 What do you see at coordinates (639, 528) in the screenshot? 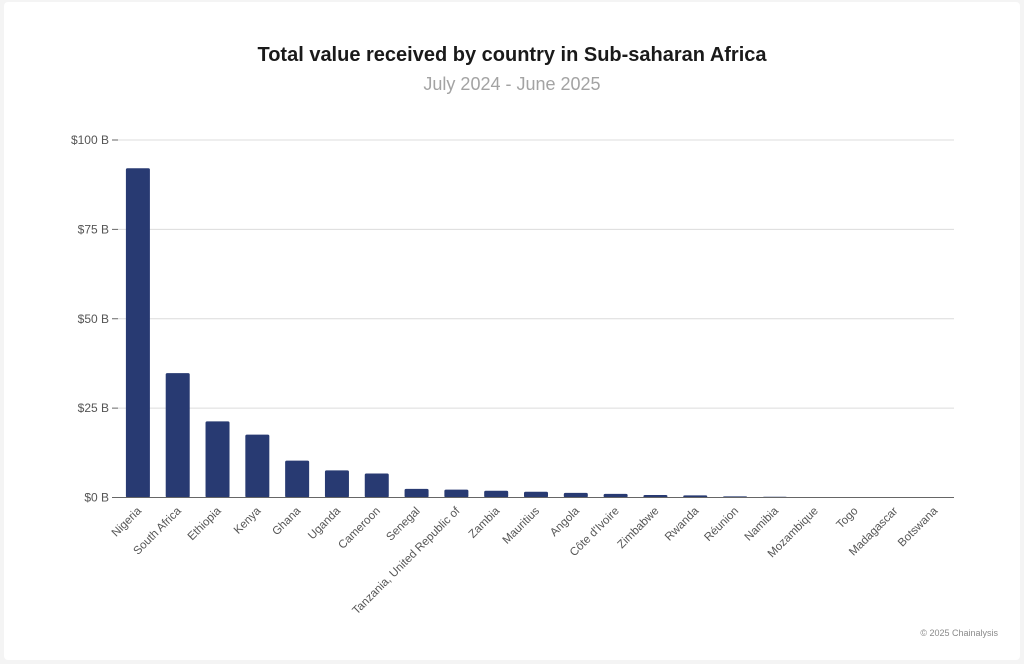
I see `x-tick-label: Zimbabwe` at bounding box center [639, 528].